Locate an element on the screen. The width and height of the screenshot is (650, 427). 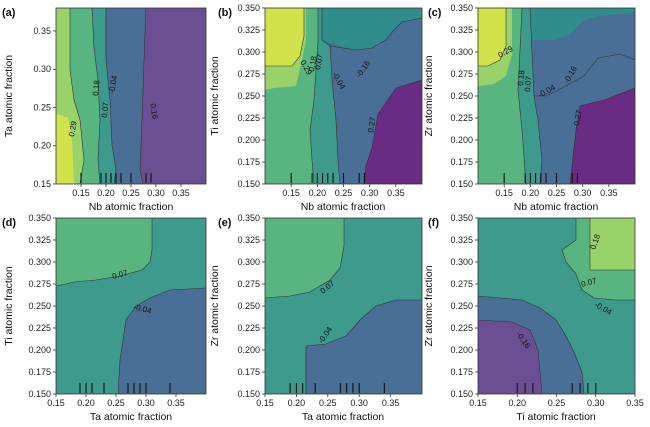
panel-d-label: (d) is located at coordinates (9, 223).